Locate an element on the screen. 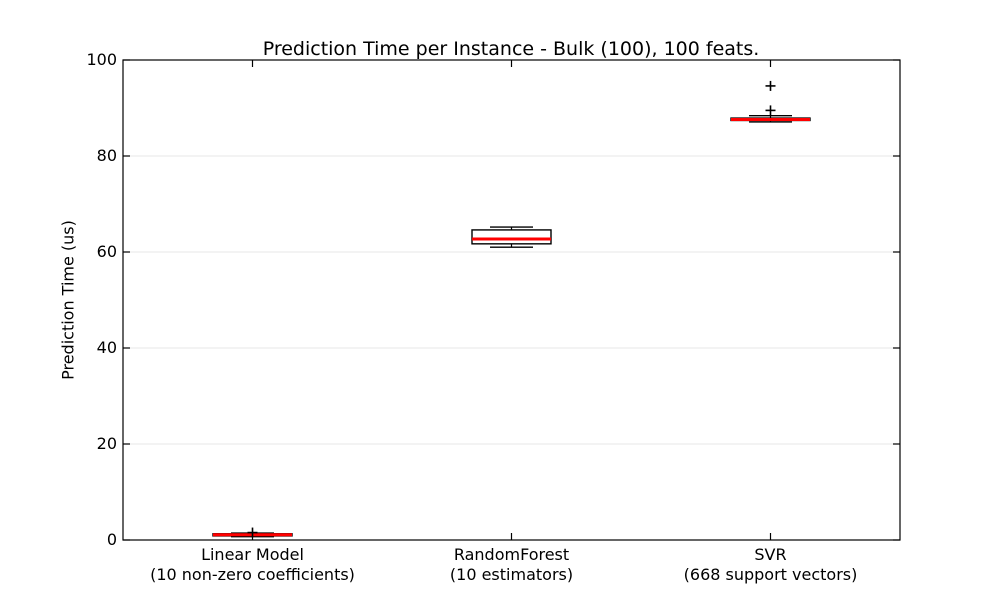 This screenshot has height=600, width=1000. category-name: SVR is located at coordinates (770, 554).